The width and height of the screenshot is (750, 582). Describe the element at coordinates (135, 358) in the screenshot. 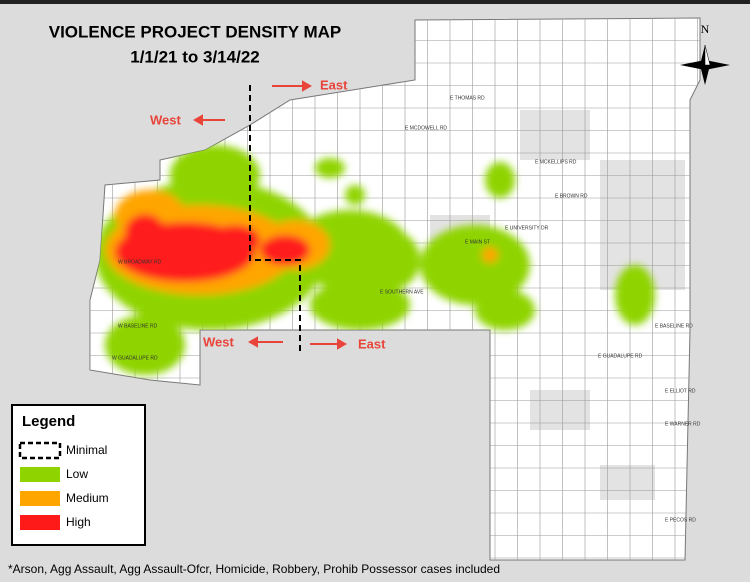

I see `street-label: W GUADALUPE RD` at that location.